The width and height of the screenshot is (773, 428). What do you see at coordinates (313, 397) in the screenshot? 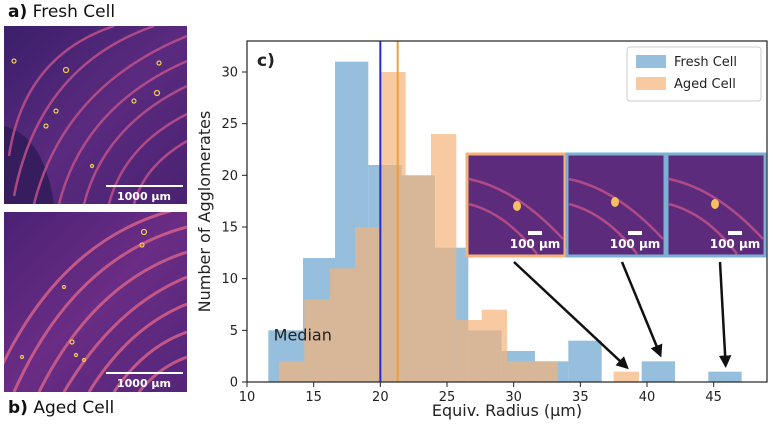
I see `x-tick-label: 15` at bounding box center [313, 397].